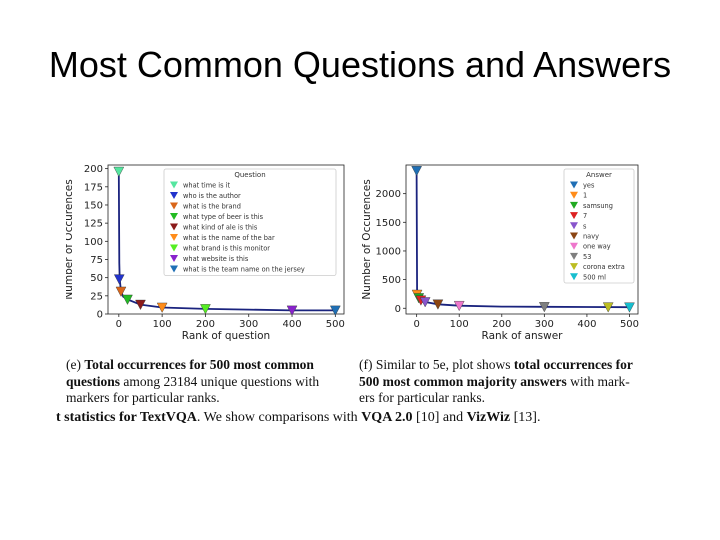 The image size is (720, 540). I want to click on y-tick-label: 25, so click(96, 296).